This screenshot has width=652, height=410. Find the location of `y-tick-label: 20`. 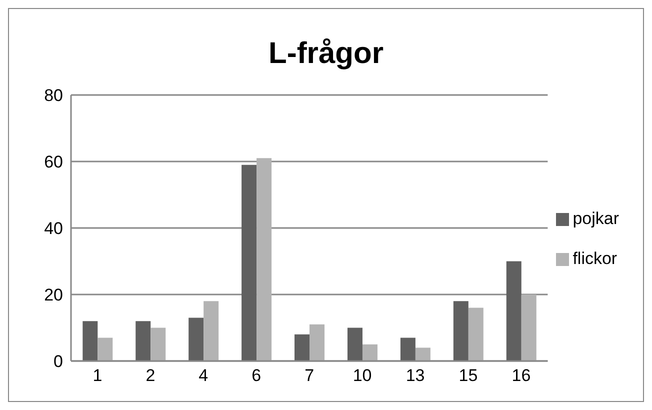

y-tick-label: 20 is located at coordinates (53, 295).